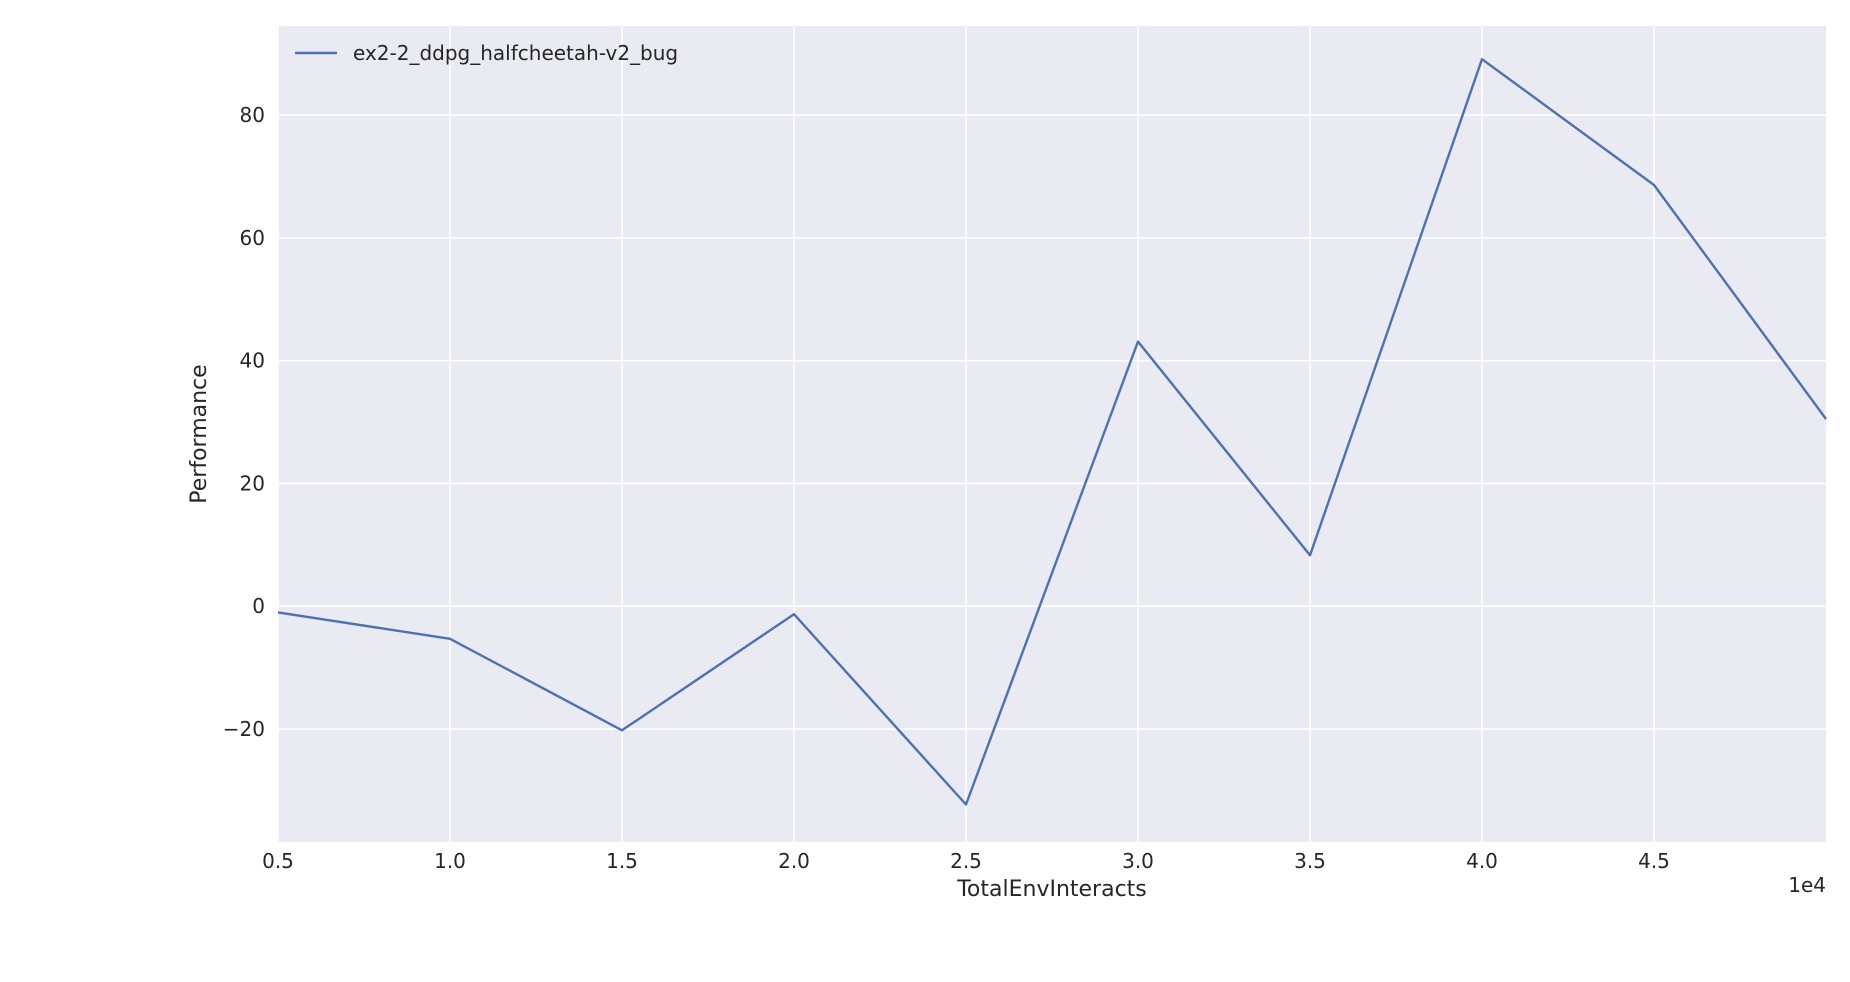  I want to click on legend-entry-label: ex2-2_ddpg_halfcheetah-v2_bug, so click(515, 53).